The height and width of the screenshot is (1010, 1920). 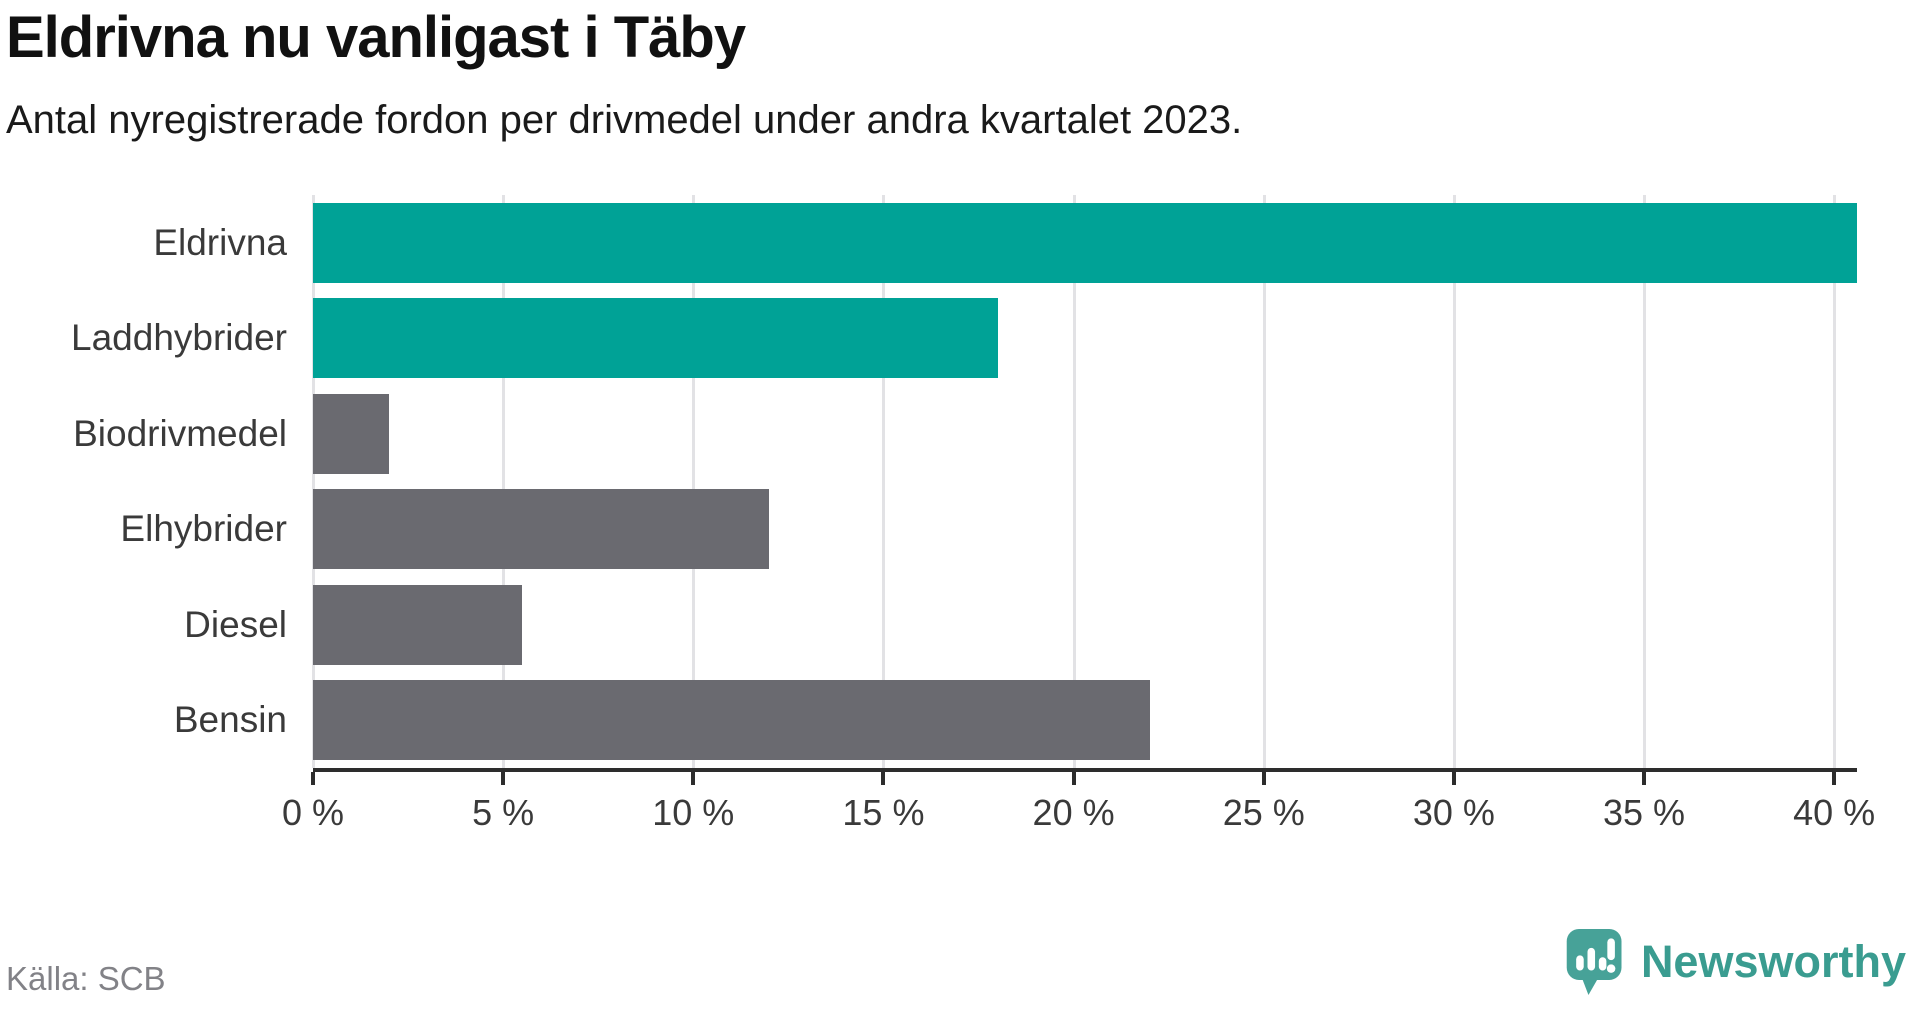 I want to click on bar-row: Eldrivna, so click(x=960, y=243).